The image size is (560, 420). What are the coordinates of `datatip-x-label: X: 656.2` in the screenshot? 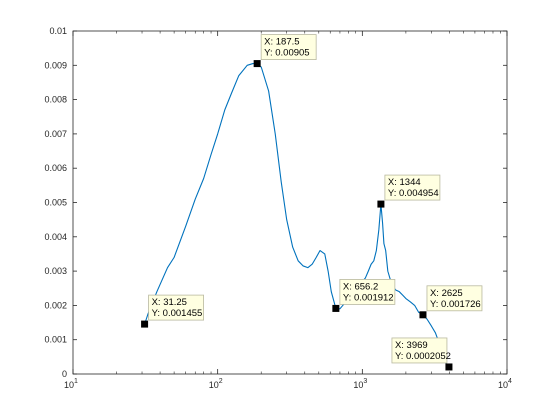 It's located at (360, 286).